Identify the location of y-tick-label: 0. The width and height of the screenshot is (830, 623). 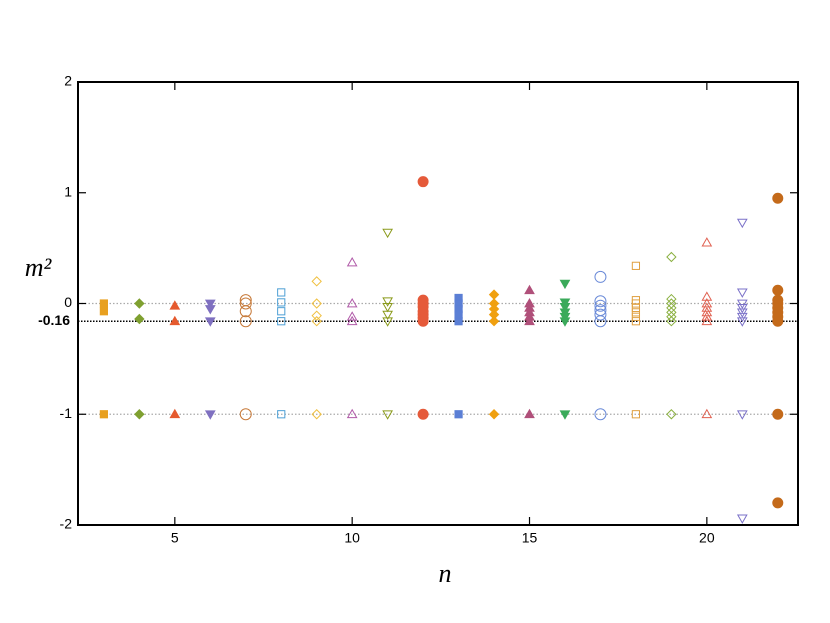
(68, 302).